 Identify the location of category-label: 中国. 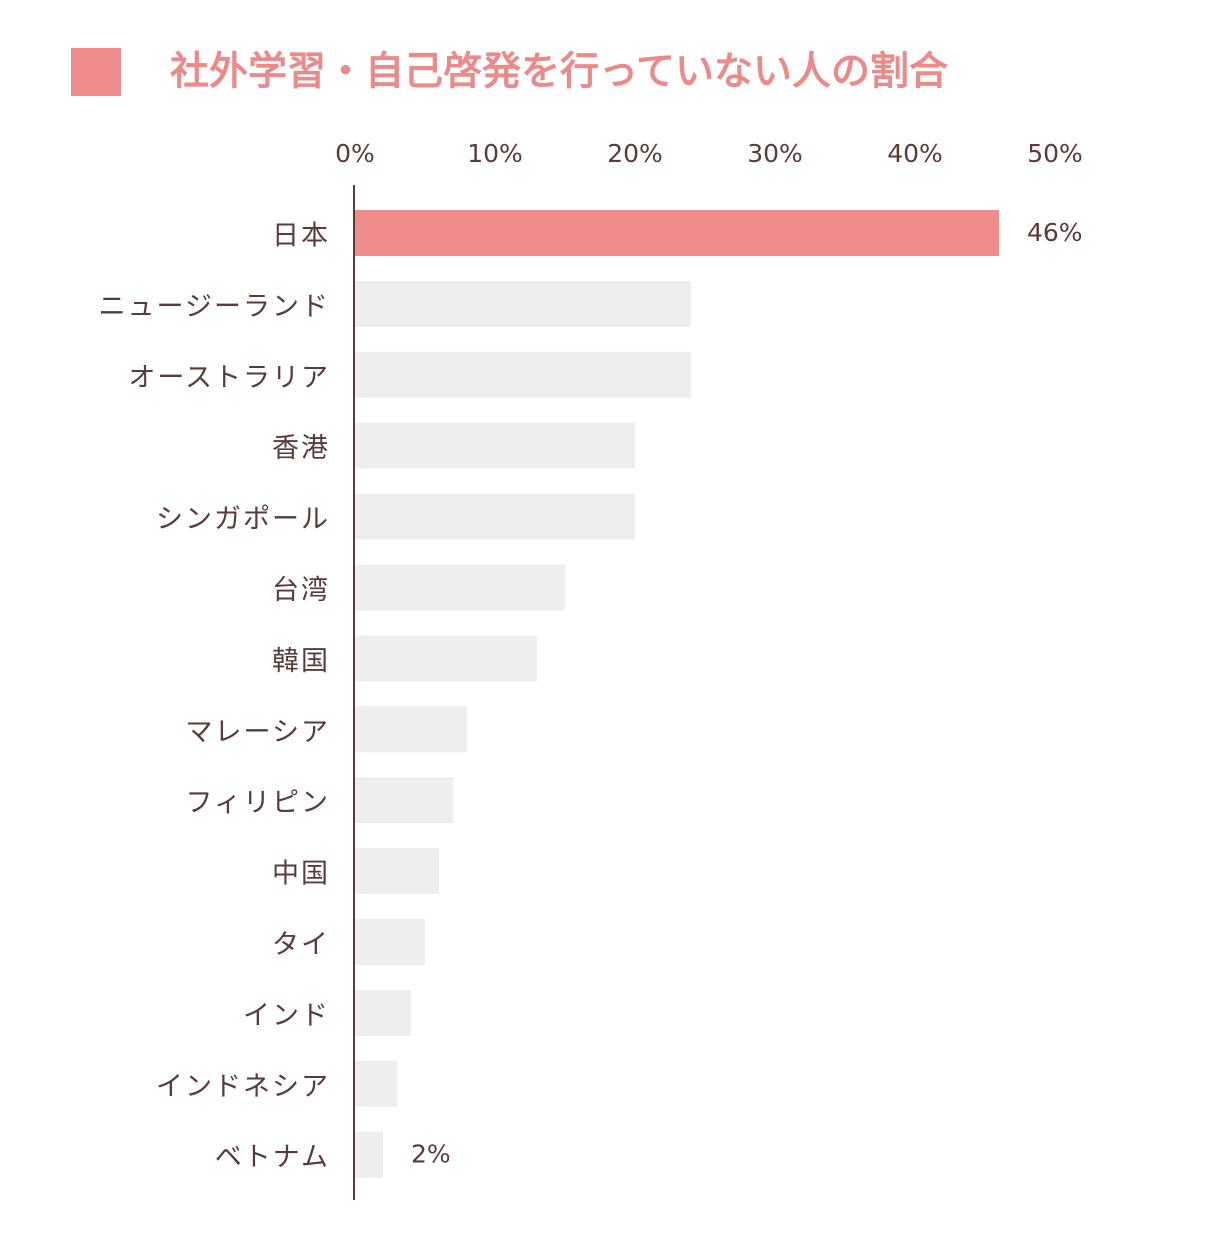
(301, 874).